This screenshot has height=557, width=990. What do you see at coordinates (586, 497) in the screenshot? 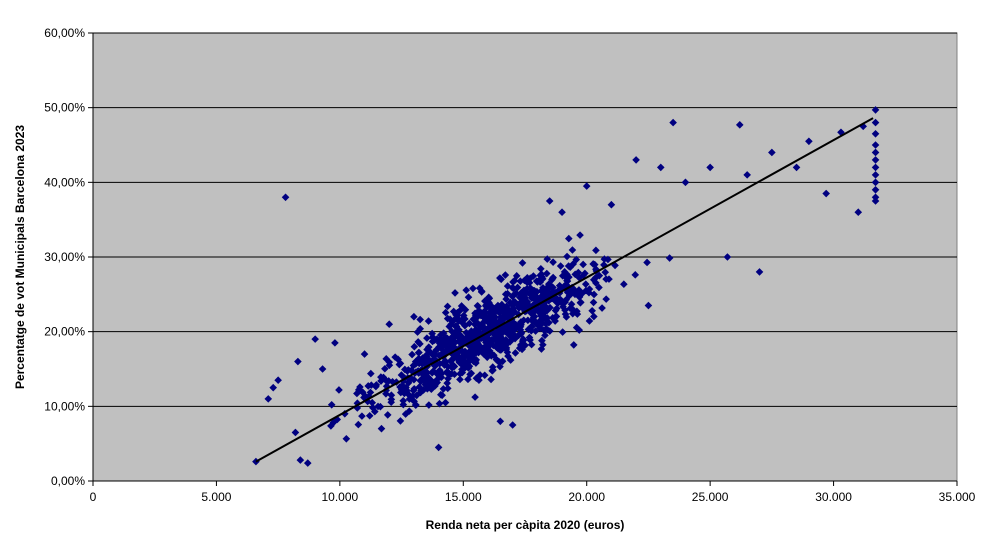
I see `x-tick-label-4: 20.000` at bounding box center [586, 497].